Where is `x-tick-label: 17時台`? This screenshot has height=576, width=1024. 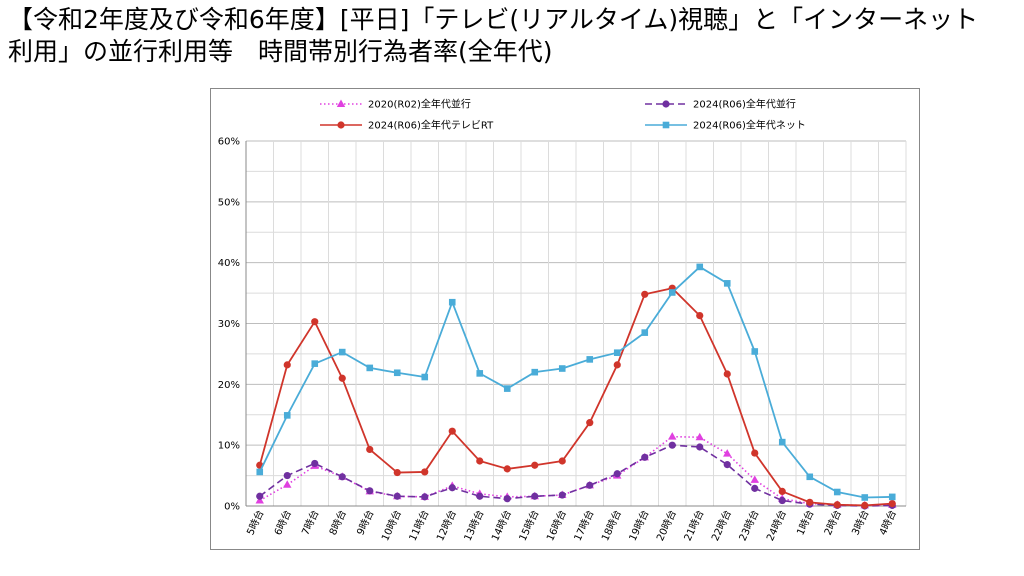
x-tick-label: 17時台 is located at coordinates (584, 525).